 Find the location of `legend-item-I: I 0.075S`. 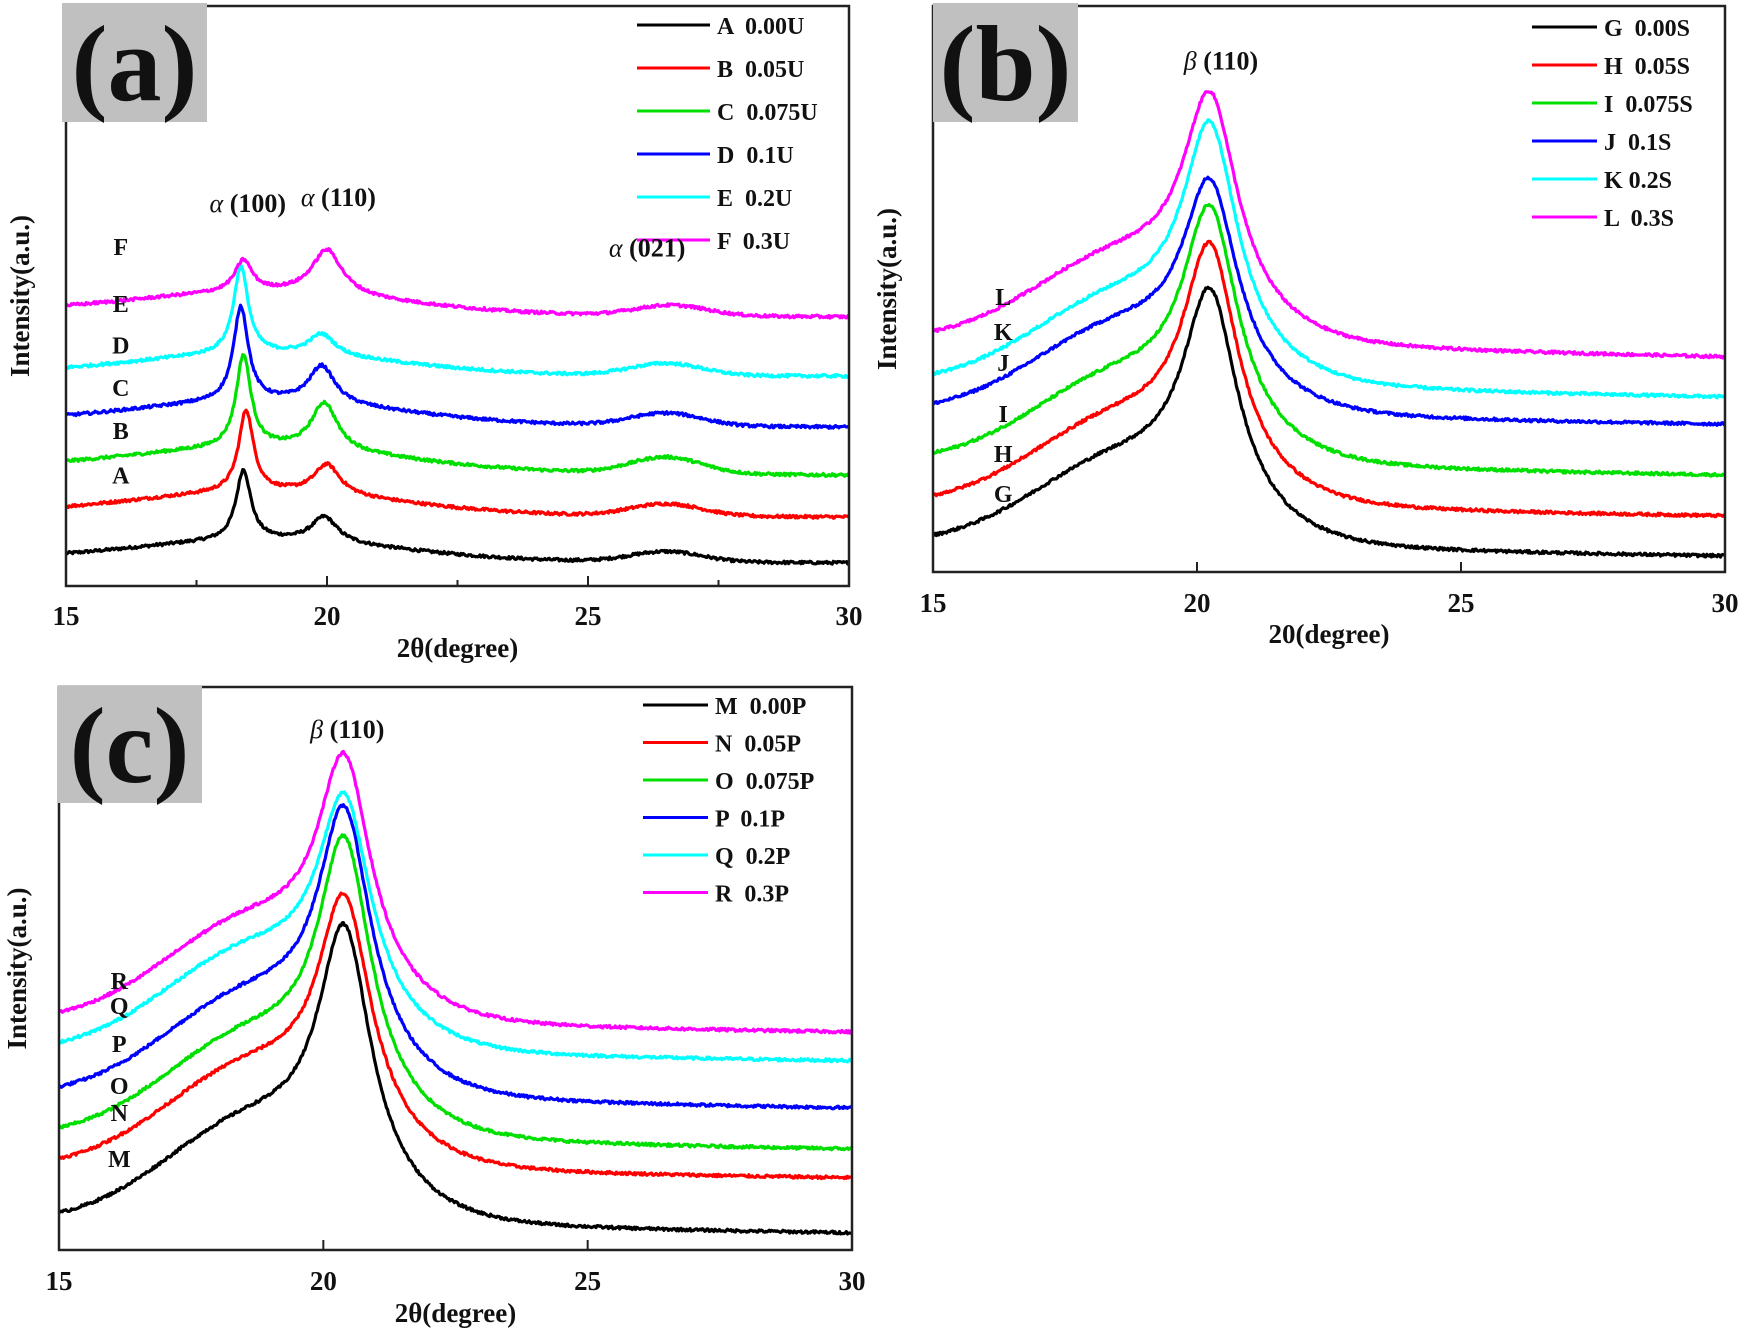

legend-item-I: I 0.075S is located at coordinates (1612, 105).